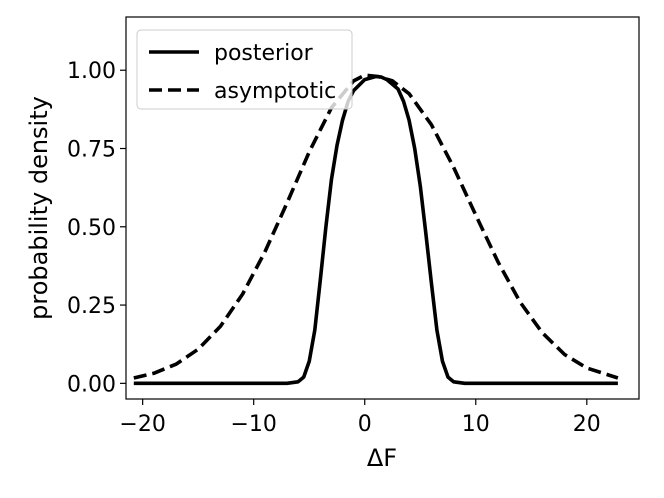 The width and height of the screenshot is (664, 498). Describe the element at coordinates (587, 424) in the screenshot. I see `x-tick-label: 20` at that location.